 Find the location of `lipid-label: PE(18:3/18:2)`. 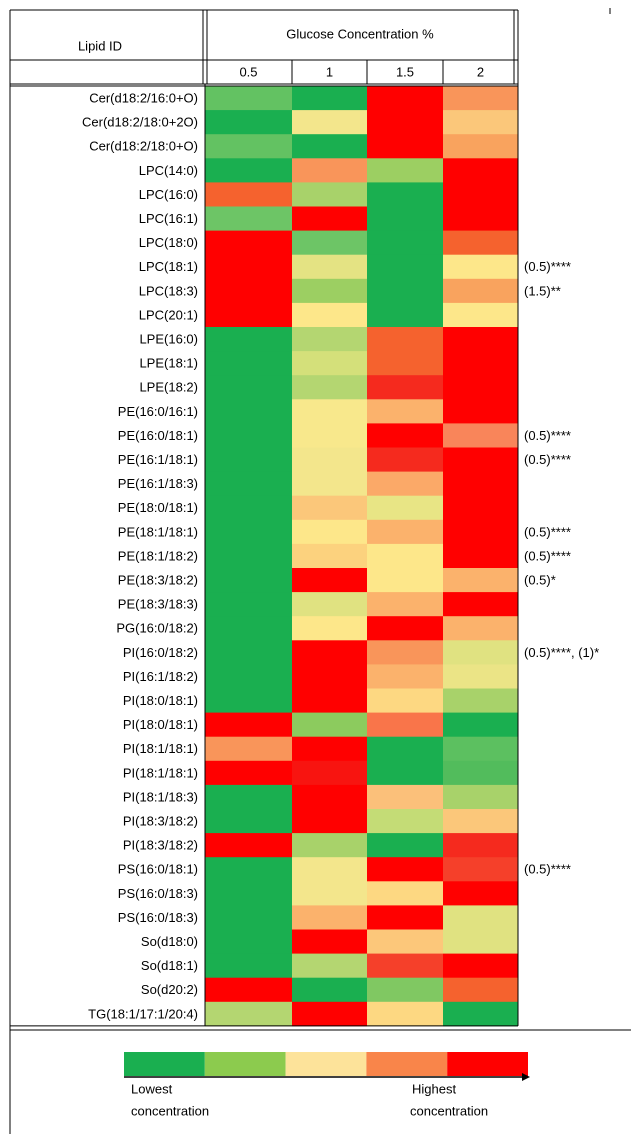

lipid-label: PE(18:3/18:2) is located at coordinates (158, 579).